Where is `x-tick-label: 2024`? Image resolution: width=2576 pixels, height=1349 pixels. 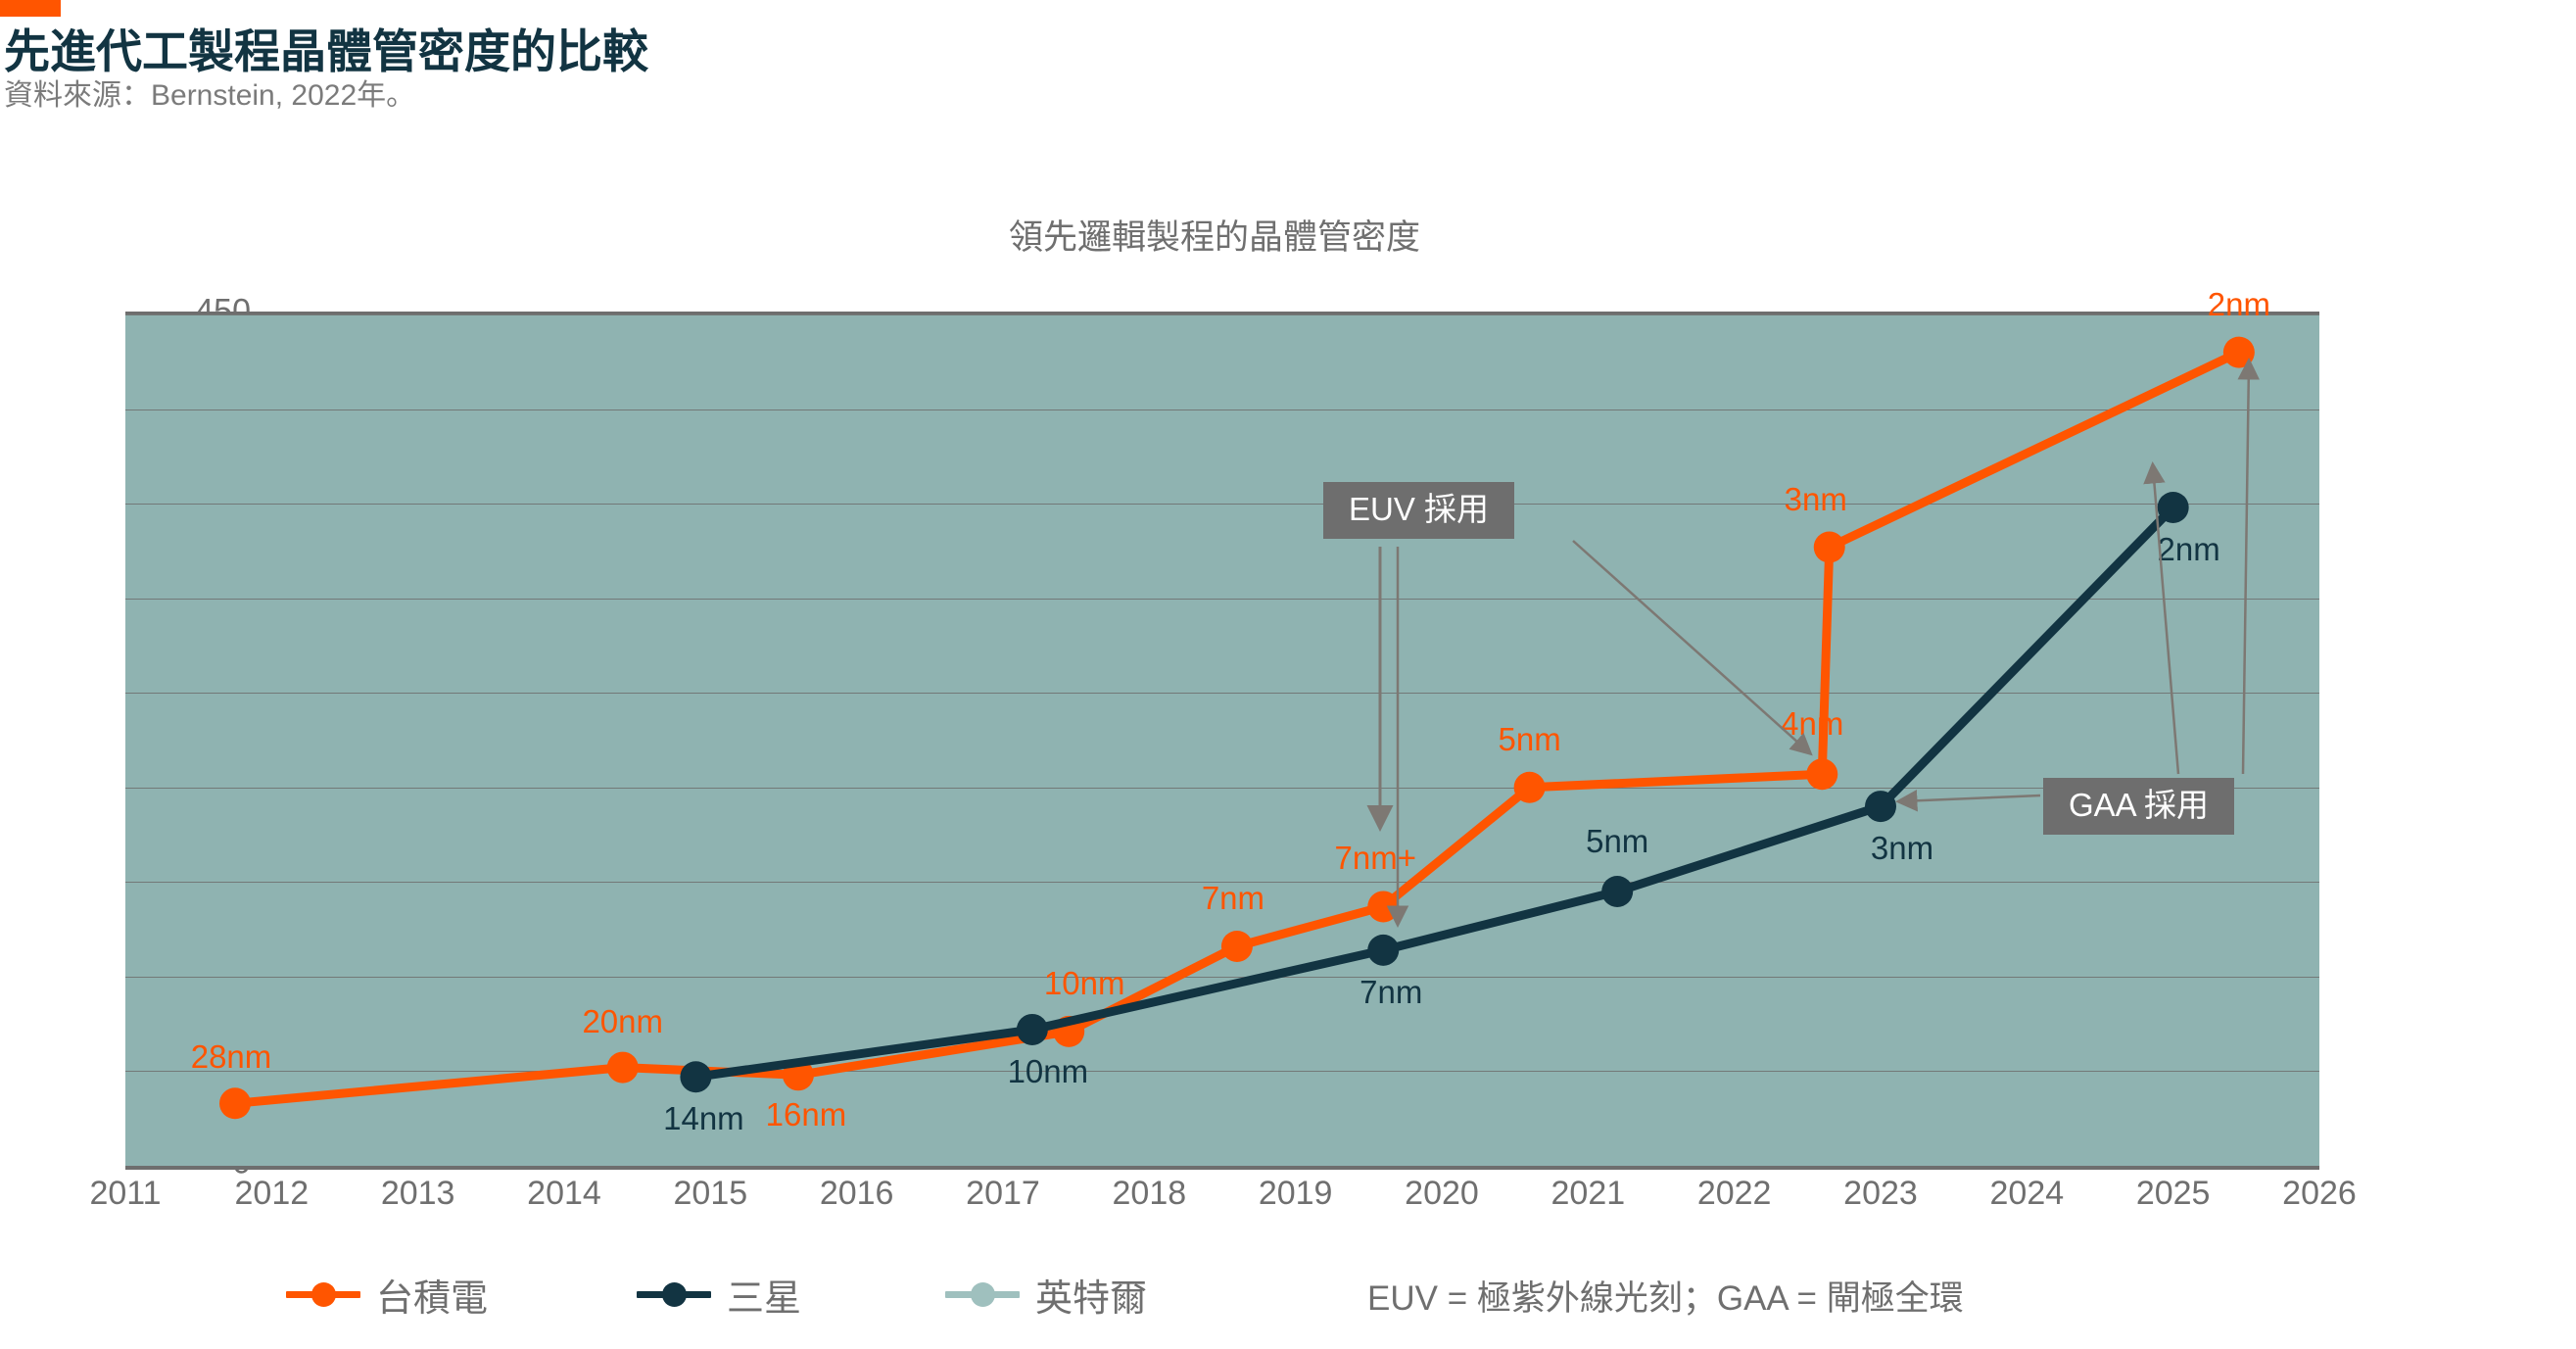
x-tick-label: 2024 is located at coordinates (2027, 1193).